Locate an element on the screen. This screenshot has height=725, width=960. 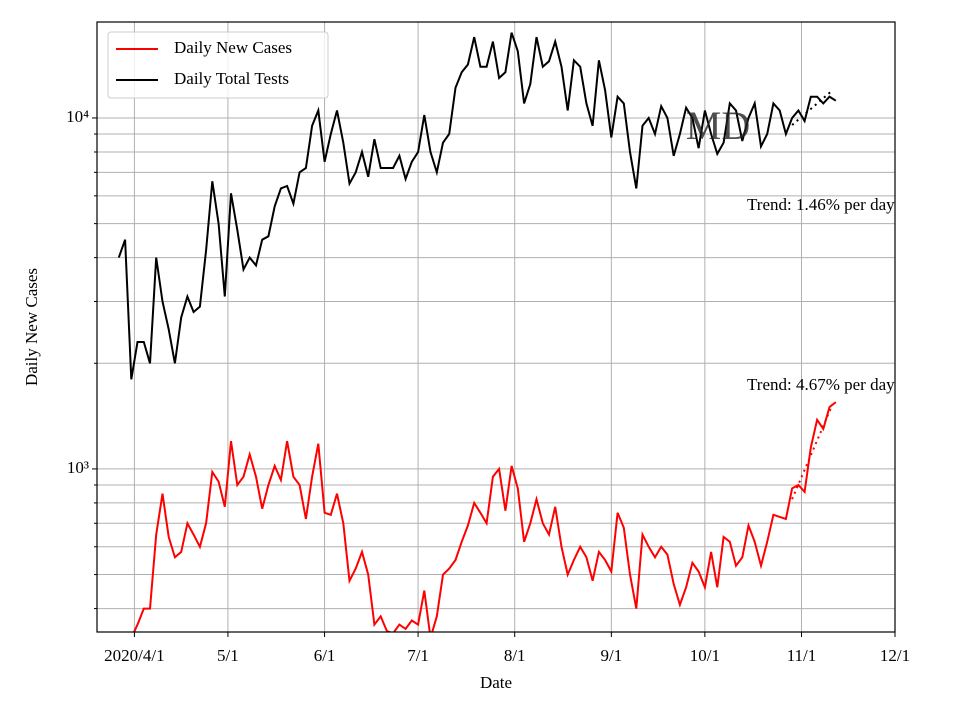
legend: Daily New Cases Daily Total Tests is located at coordinates (218, 65).